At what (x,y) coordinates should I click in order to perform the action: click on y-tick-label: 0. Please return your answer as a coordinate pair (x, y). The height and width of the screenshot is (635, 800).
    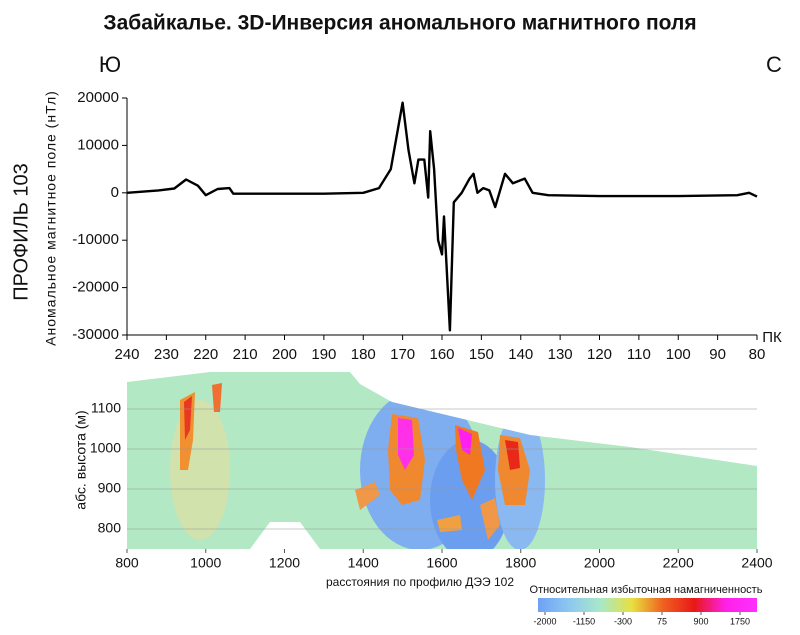
    Looking at the image, I should click on (115, 192).